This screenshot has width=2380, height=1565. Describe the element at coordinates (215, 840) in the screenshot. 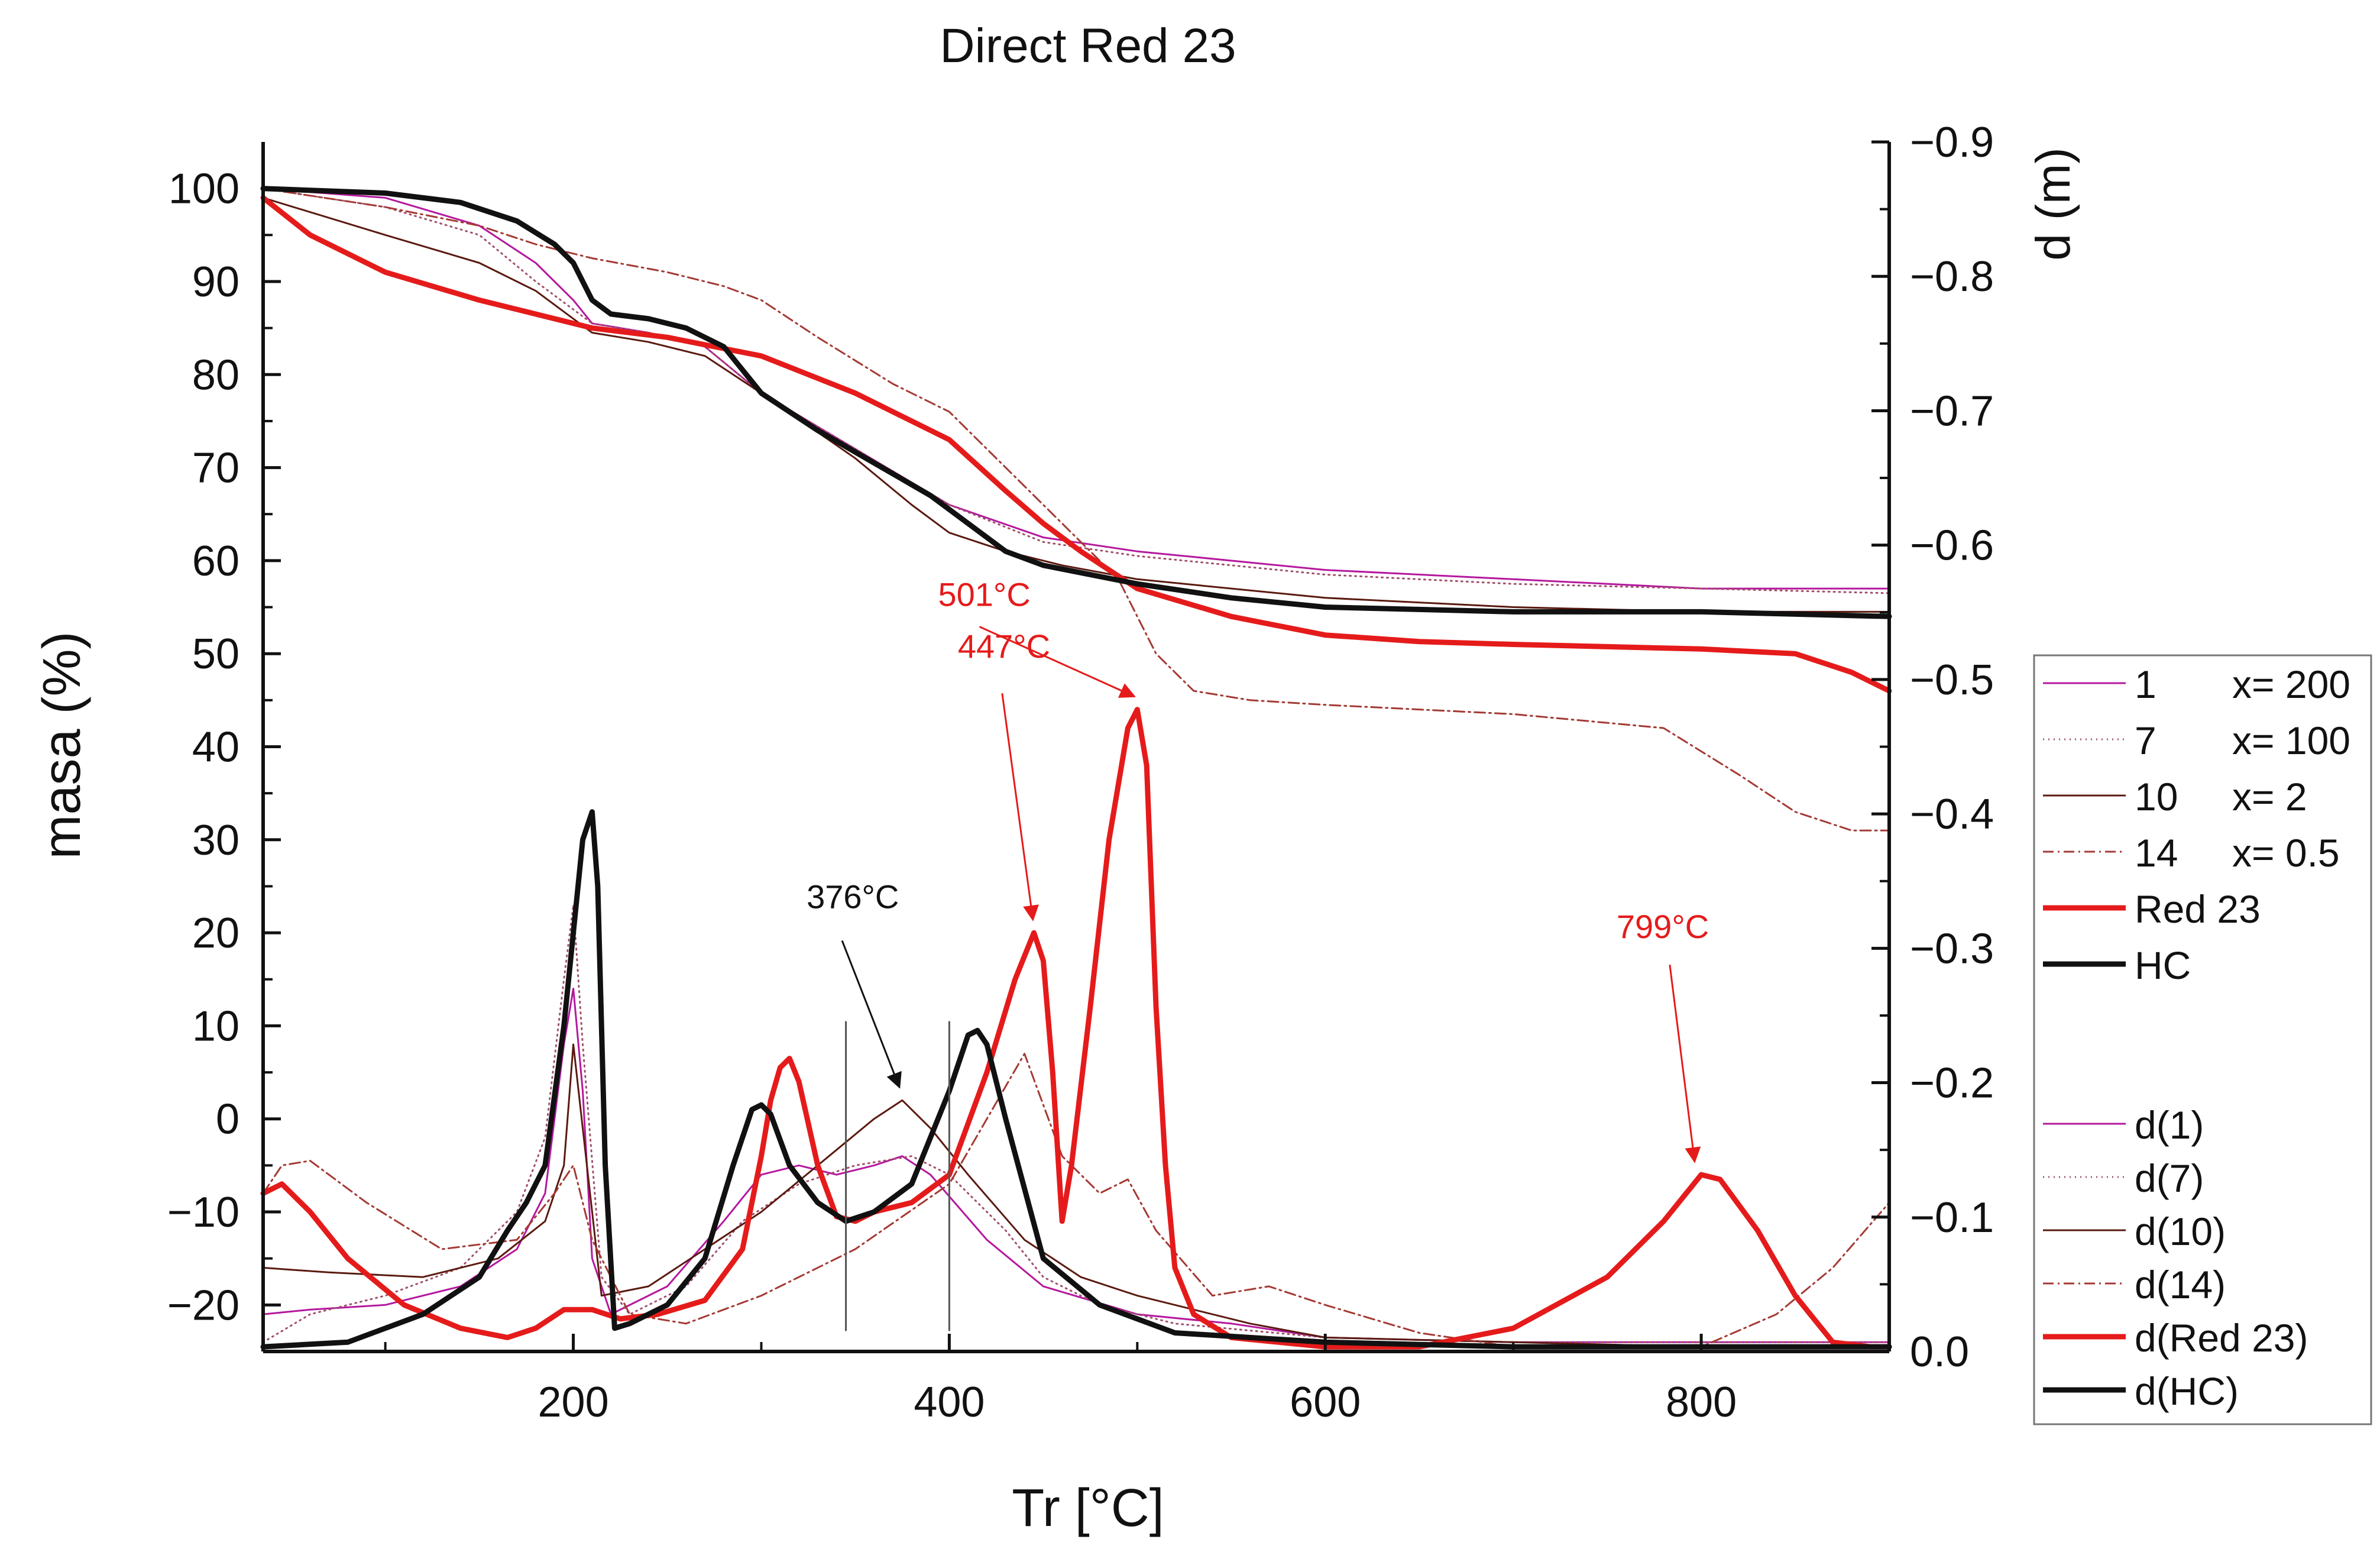

I see `y-tick-label: 30` at that location.